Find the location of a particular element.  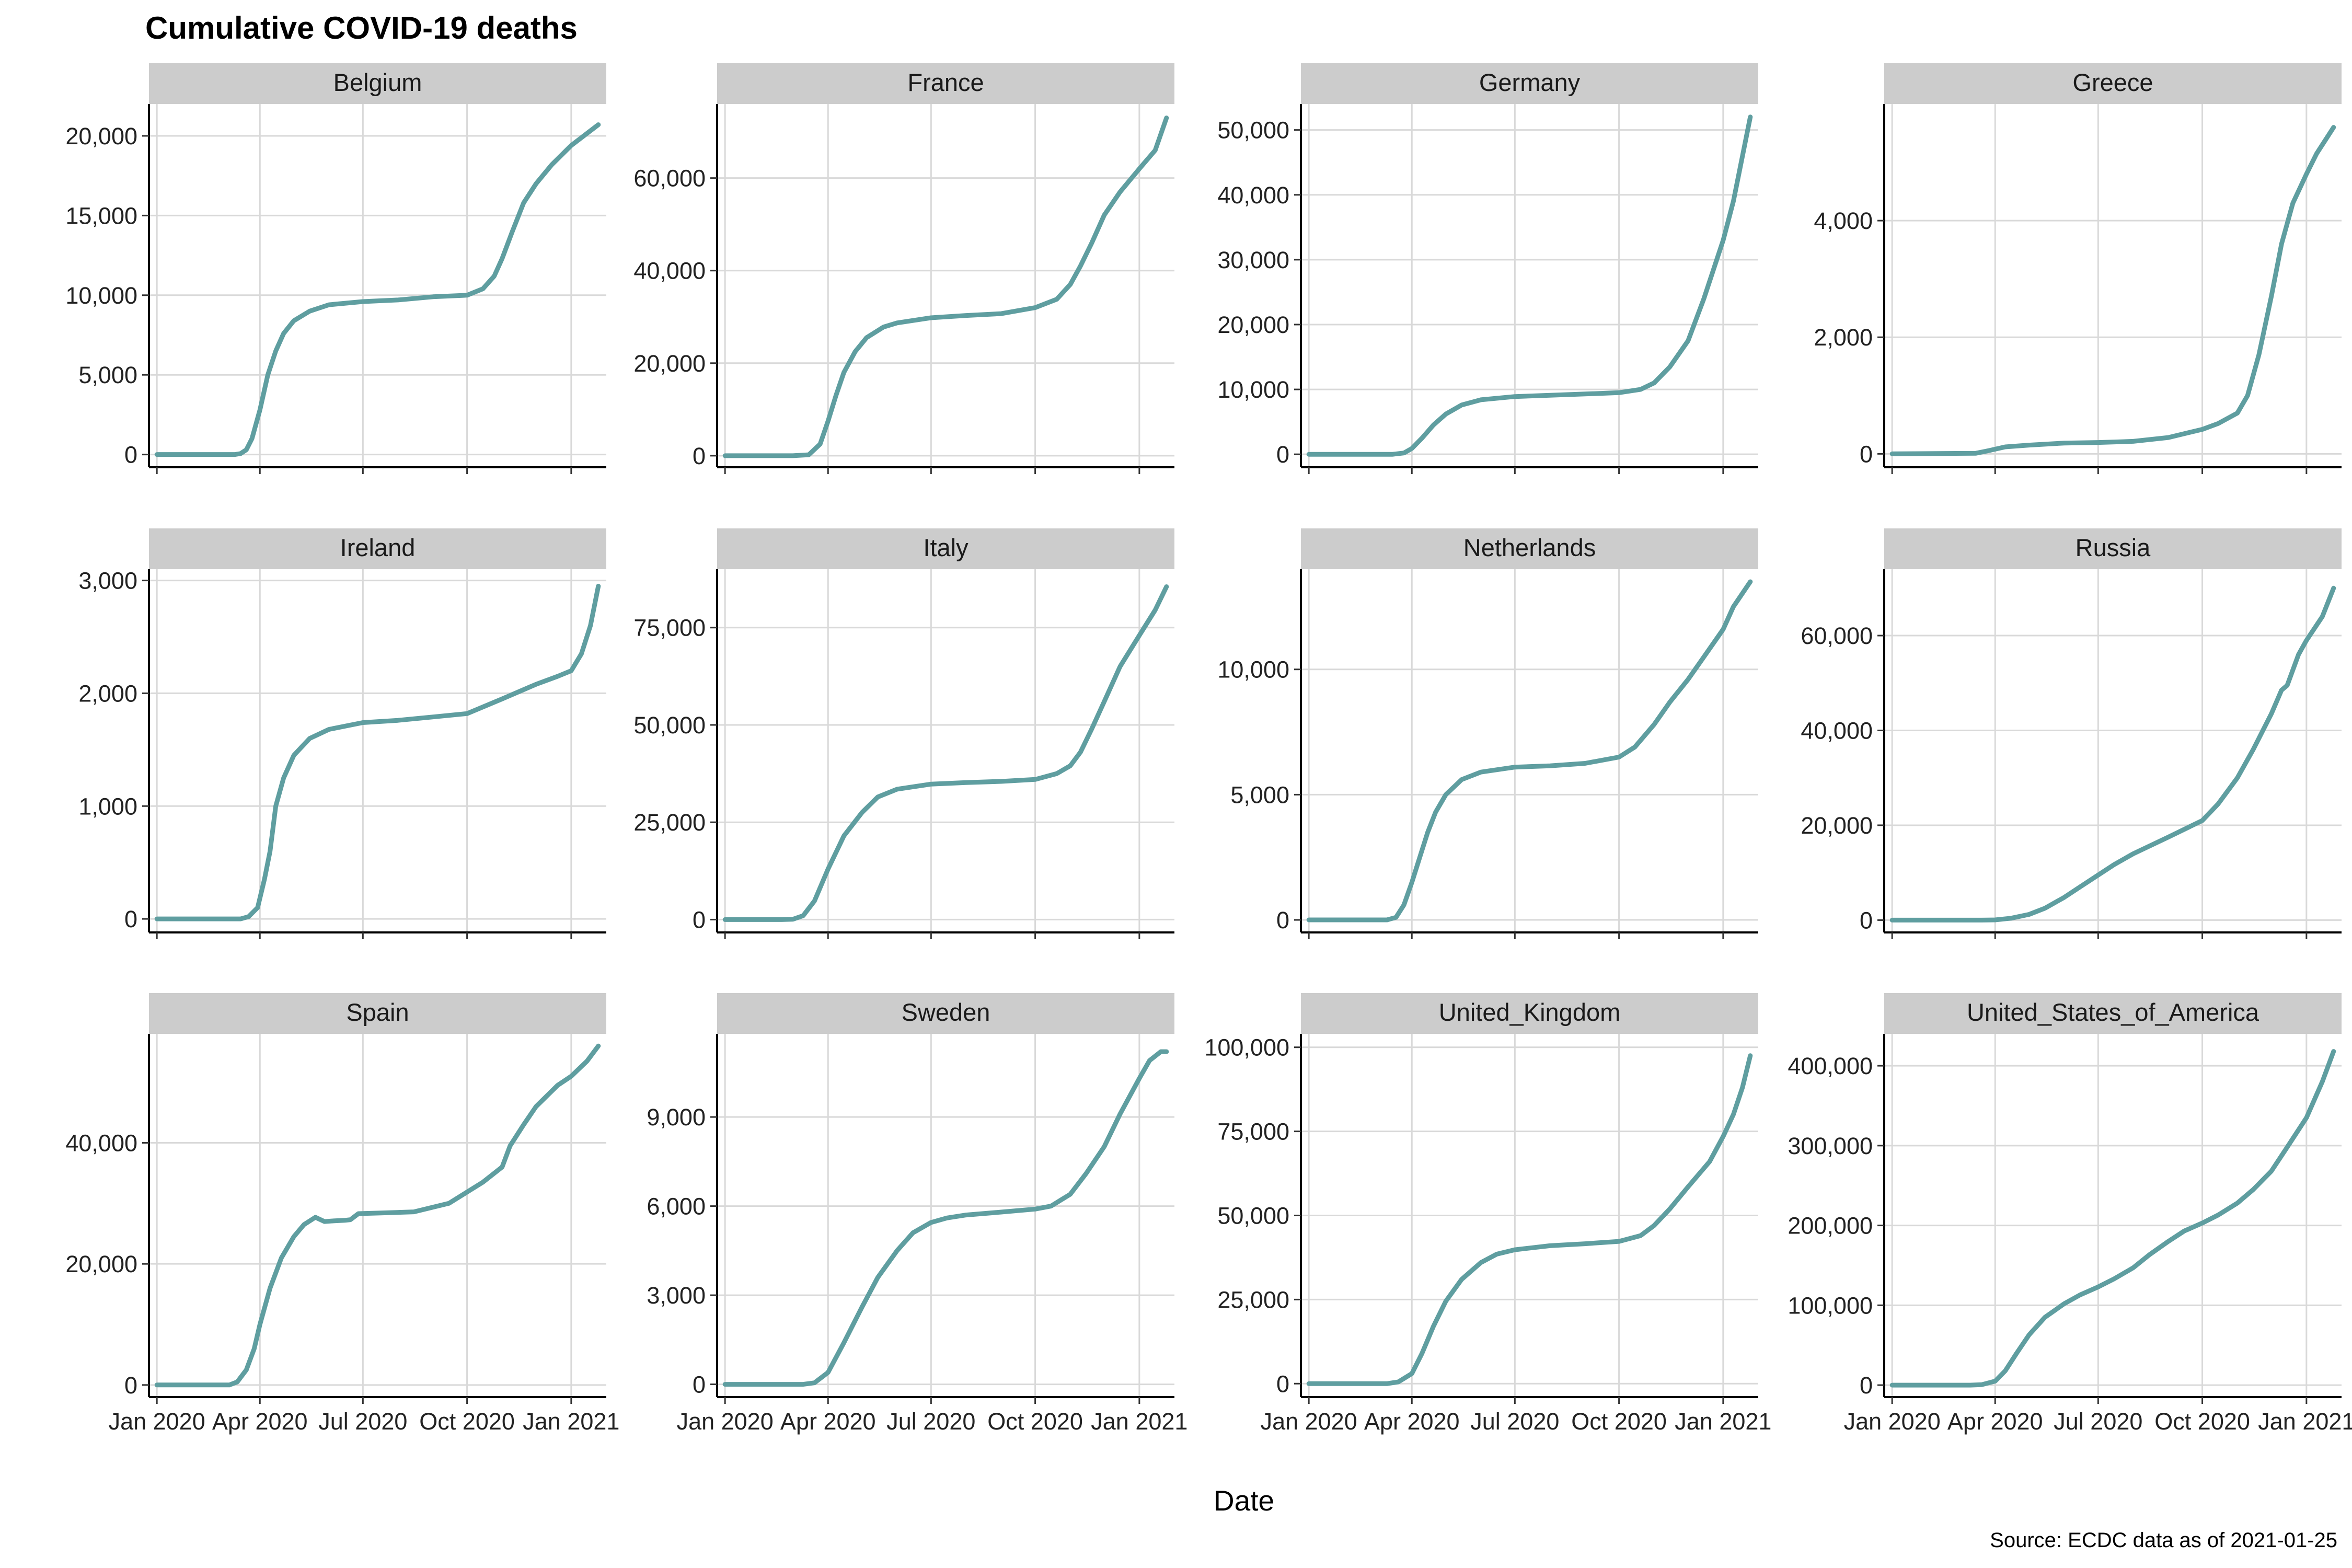

y-tick-label: 300,000 is located at coordinates (1830, 1146).